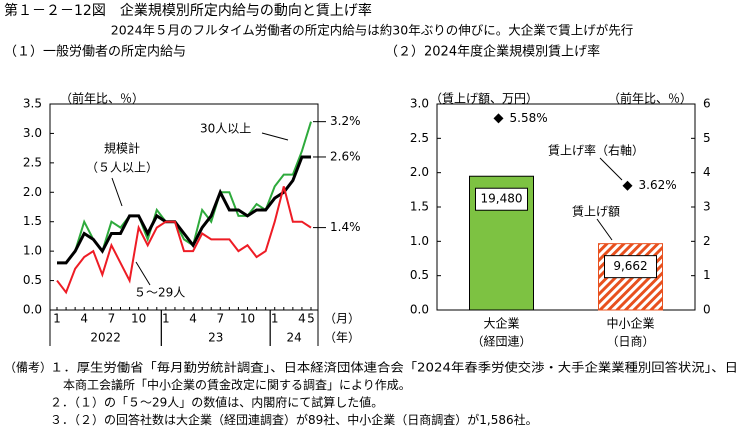  I want to click on y2-tick-label: 4, so click(707, 172).